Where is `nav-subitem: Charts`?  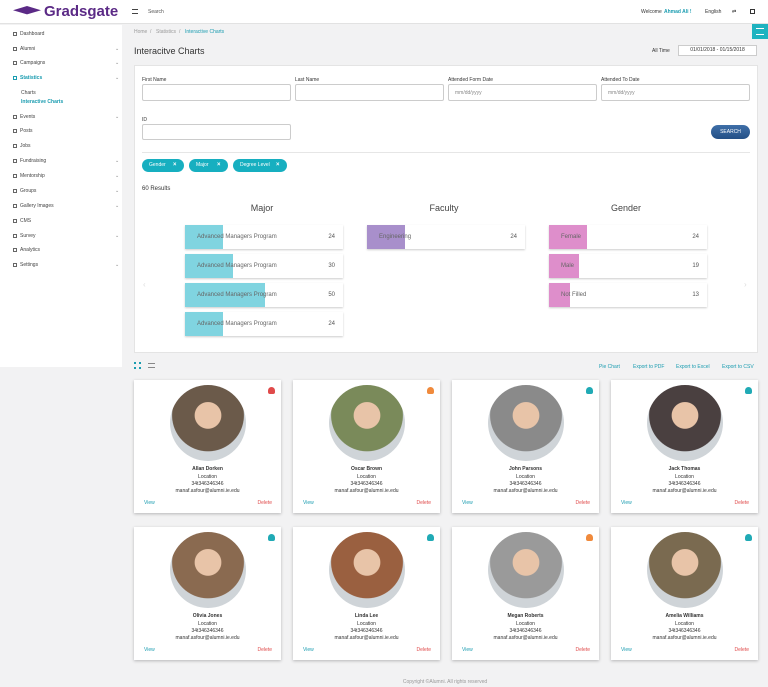
nav-subitem: Charts is located at coordinates (28, 93).